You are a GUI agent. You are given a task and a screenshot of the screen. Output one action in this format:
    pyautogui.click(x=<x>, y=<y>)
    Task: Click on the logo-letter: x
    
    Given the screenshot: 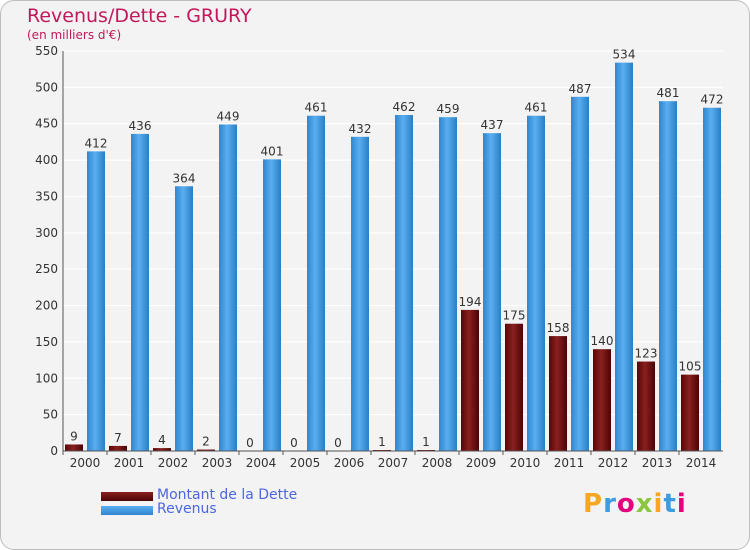 What is the action you would take?
    pyautogui.click(x=644, y=504)
    